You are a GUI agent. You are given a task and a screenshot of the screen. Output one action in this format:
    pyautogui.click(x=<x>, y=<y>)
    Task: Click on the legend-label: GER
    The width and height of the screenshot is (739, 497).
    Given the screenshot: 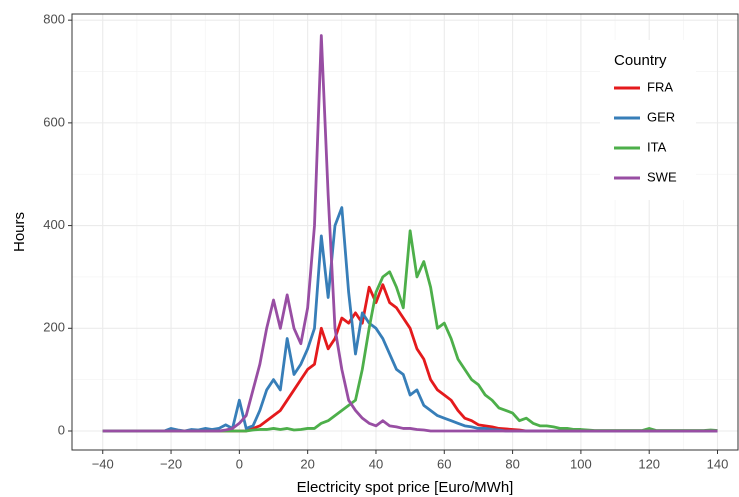 What is the action you would take?
    pyautogui.click(x=661, y=116)
    